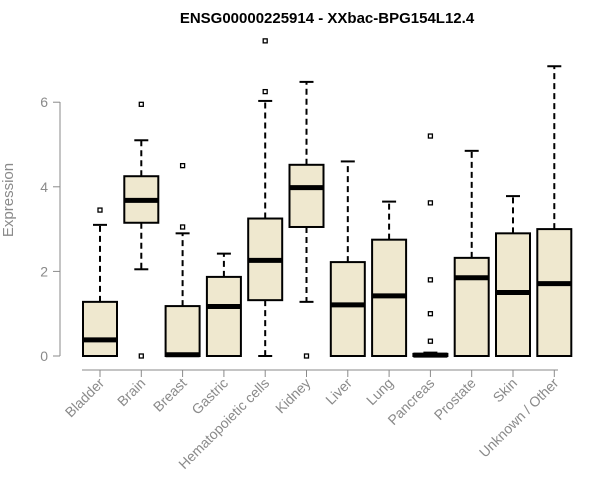 This screenshot has height=500, width=600. Describe the element at coordinates (44, 356) in the screenshot. I see `y-tick-label: 0` at that location.